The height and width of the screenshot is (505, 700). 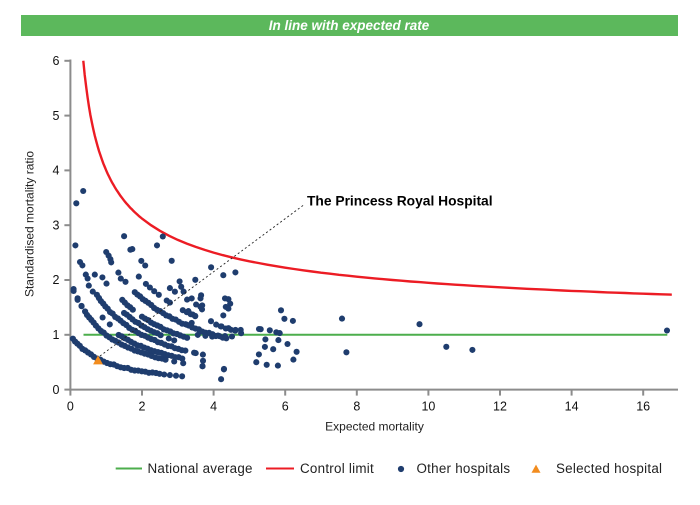 What do you see at coordinates (56, 335) in the screenshot?
I see `svg-text: 1` at bounding box center [56, 335].